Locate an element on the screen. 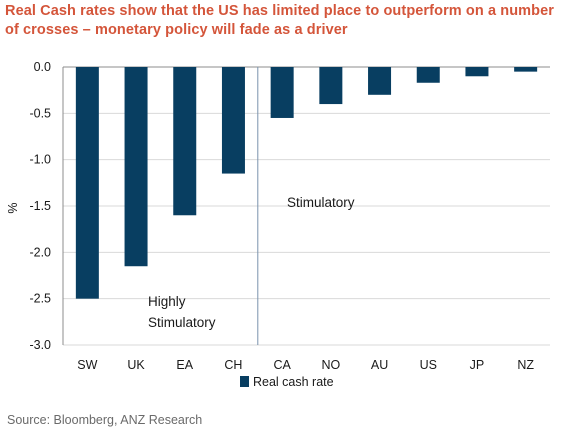  y-tick-label: -1.0 is located at coordinates (40, 160).